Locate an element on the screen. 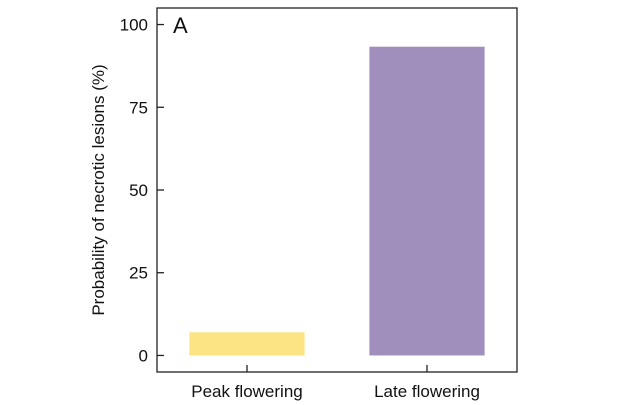 The height and width of the screenshot is (405, 620). y-tick-label: 0 is located at coordinates (143, 355).